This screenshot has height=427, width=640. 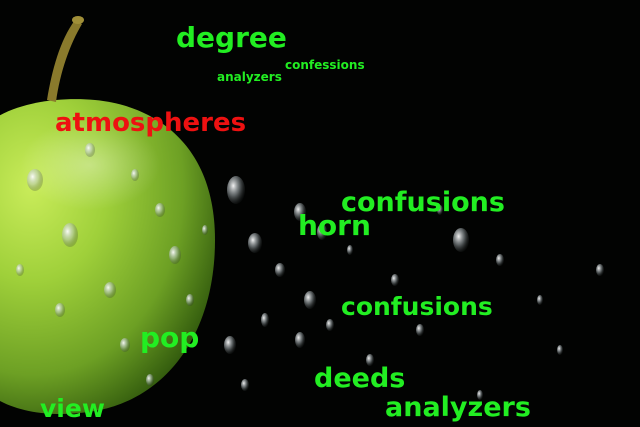 What do you see at coordinates (78, 20) in the screenshot?
I see `apple-stem-tip` at bounding box center [78, 20].